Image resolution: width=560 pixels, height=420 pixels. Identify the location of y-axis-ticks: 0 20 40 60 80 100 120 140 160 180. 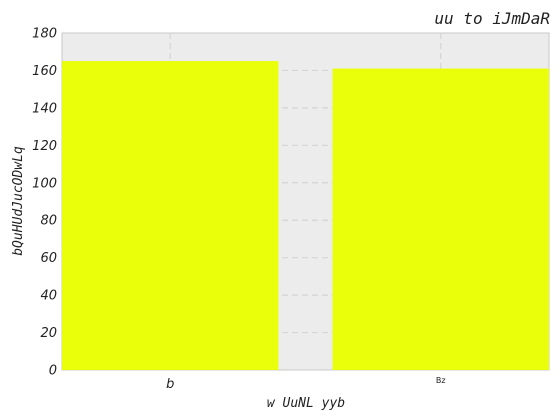
(44, 203).